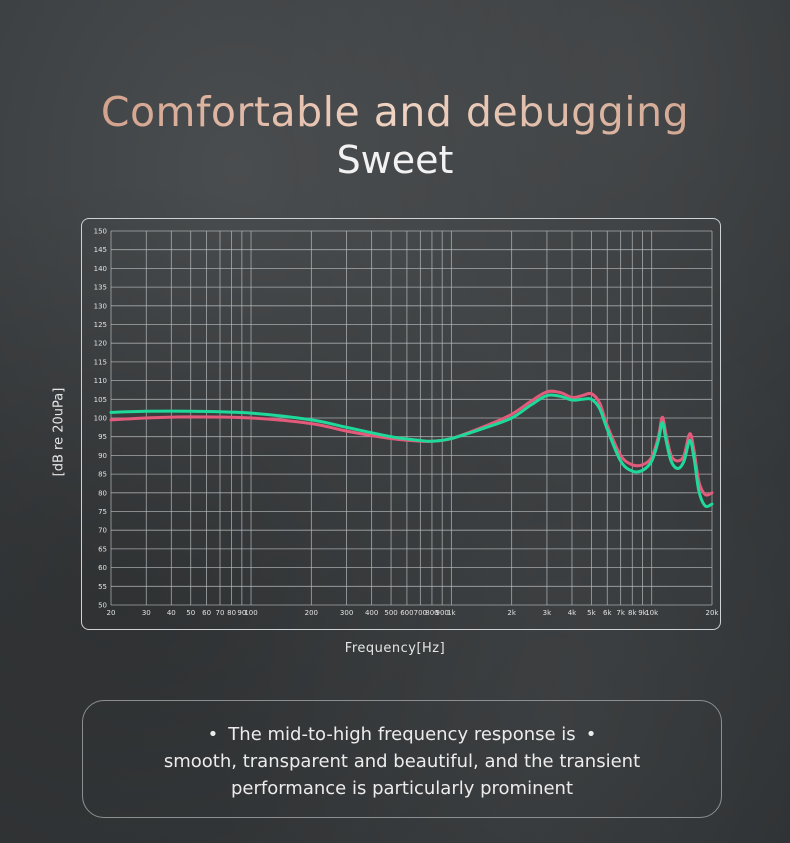  What do you see at coordinates (100, 232) in the screenshot?
I see `y-tick-label: 150` at bounding box center [100, 232].